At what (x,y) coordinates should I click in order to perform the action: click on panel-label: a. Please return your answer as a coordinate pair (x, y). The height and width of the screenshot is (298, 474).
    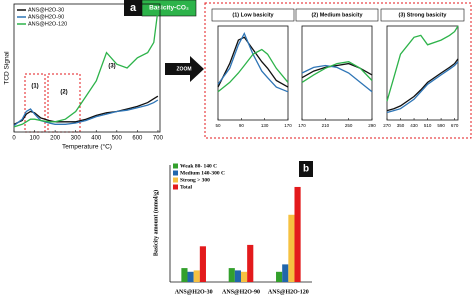
    Looking at the image, I should click on (133, 8).